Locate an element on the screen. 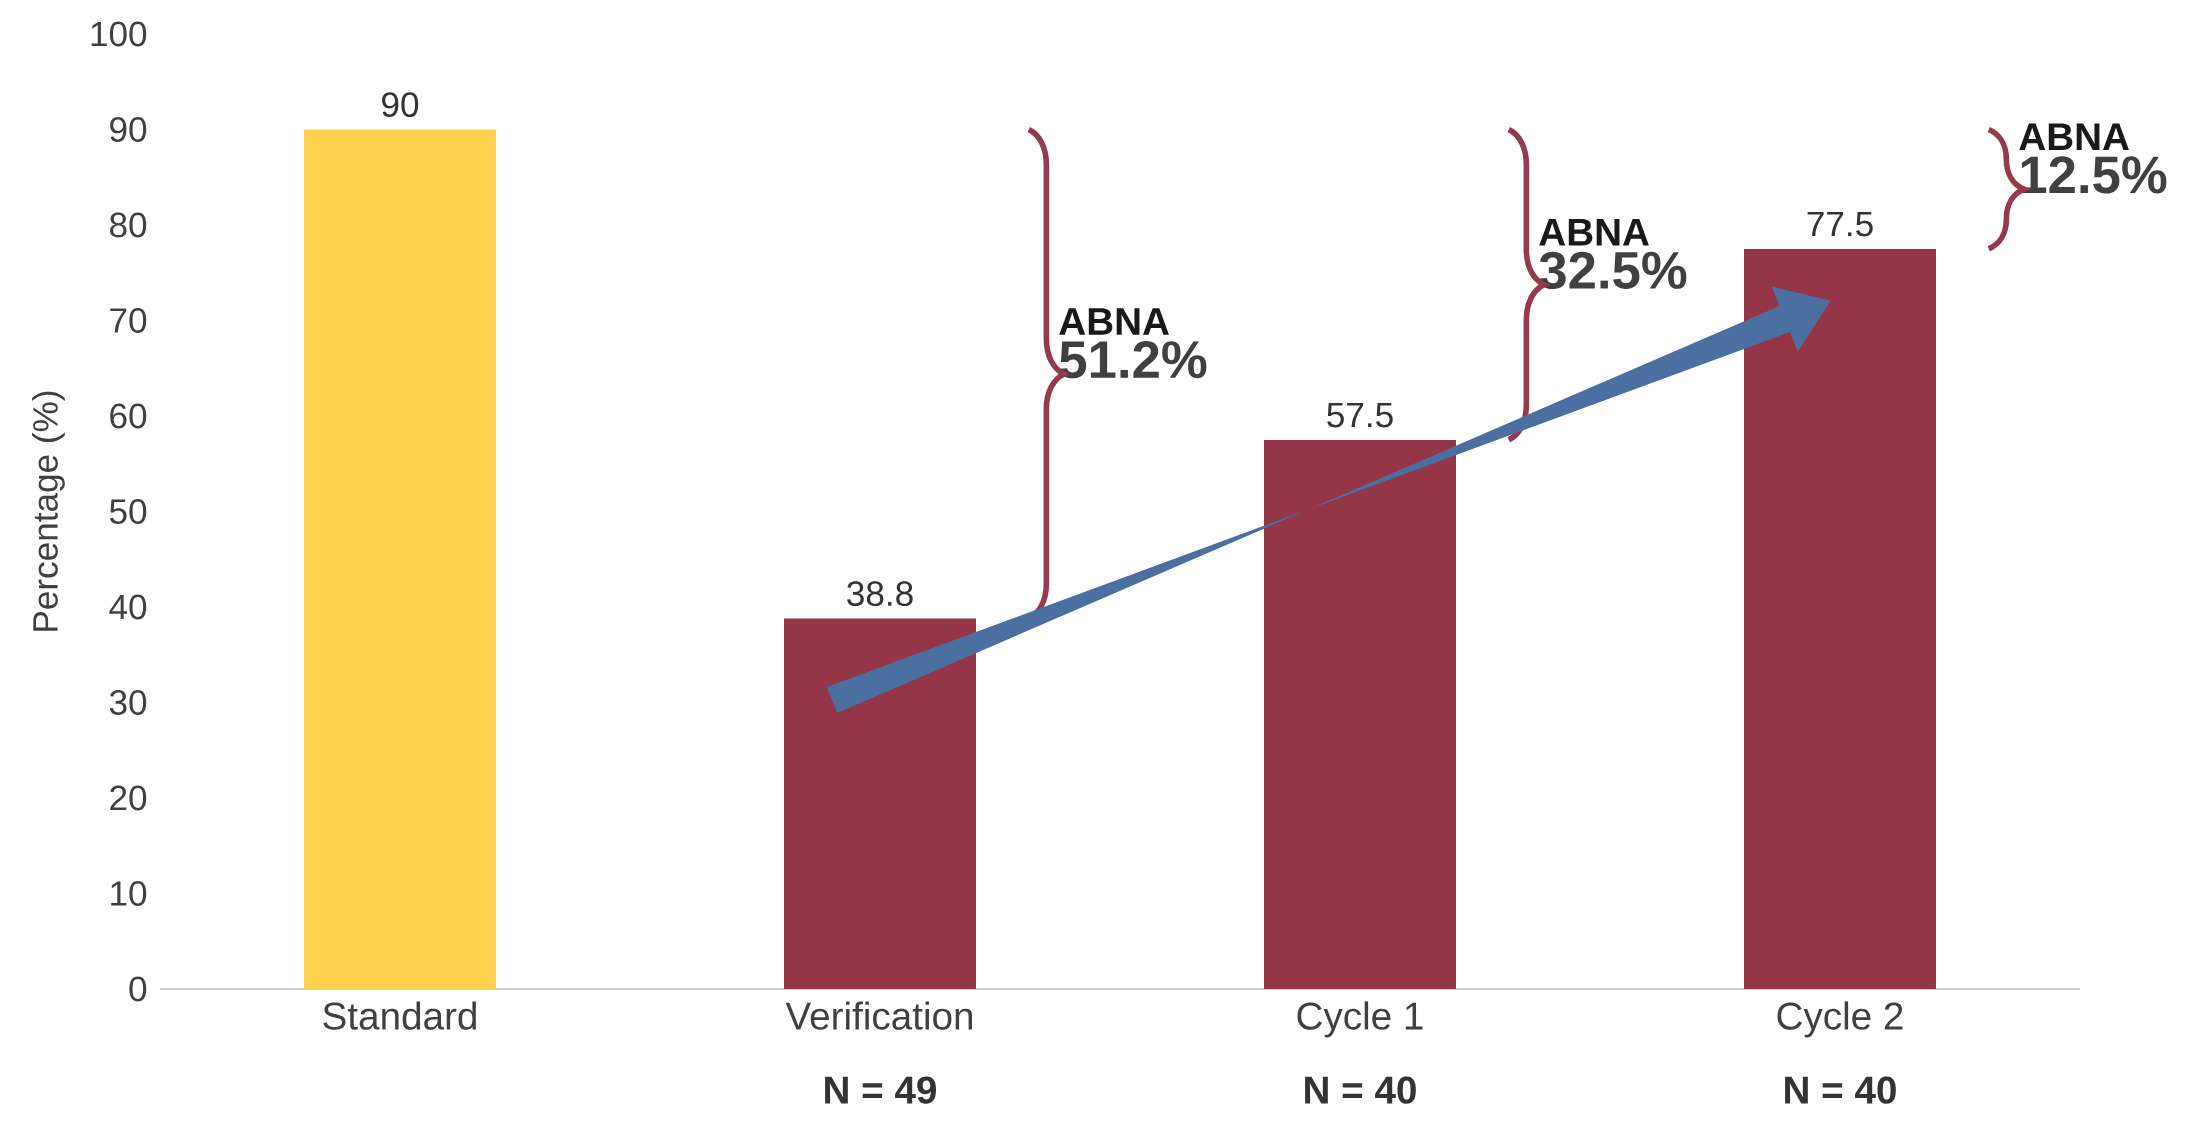 This screenshot has width=2207, height=1139. y-tick-label: 30 is located at coordinates (128, 702).